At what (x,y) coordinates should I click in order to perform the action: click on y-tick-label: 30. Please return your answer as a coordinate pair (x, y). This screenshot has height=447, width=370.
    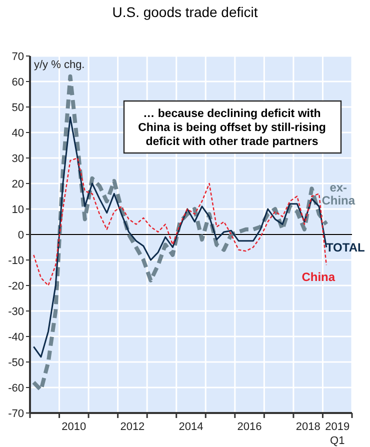
    Looking at the image, I should click on (18, 158).